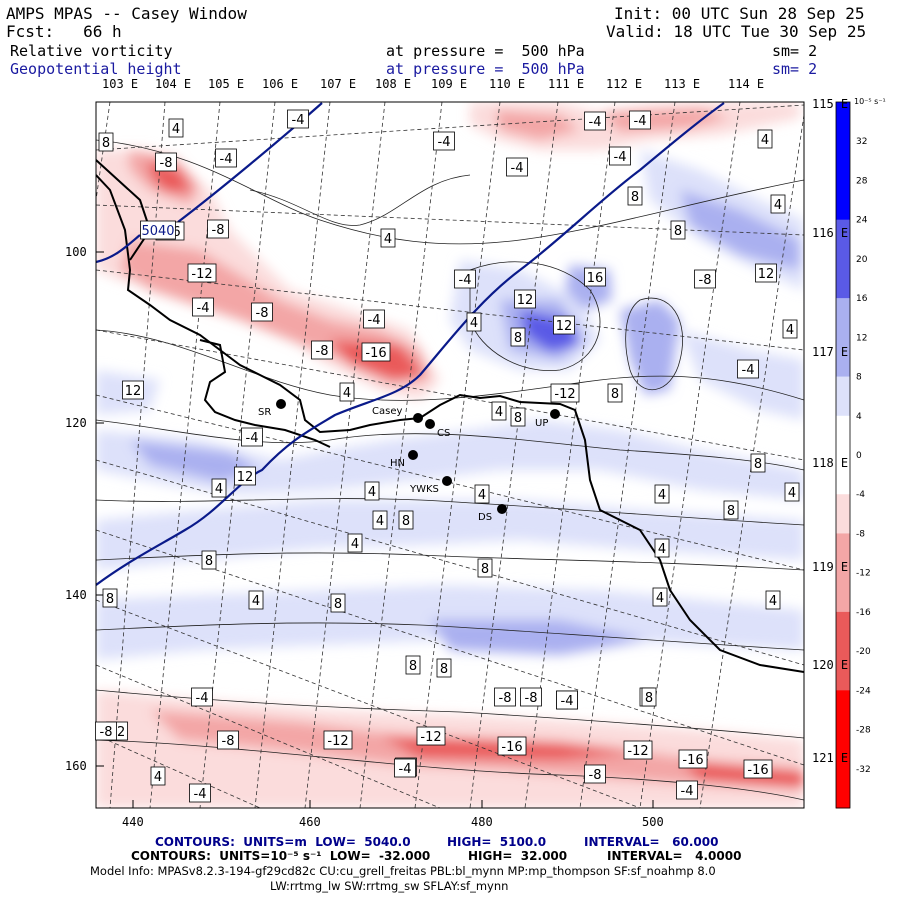 The width and height of the screenshot is (900, 900). What do you see at coordinates (397, 463) in the screenshot?
I see `station-label: HN` at bounding box center [397, 463].